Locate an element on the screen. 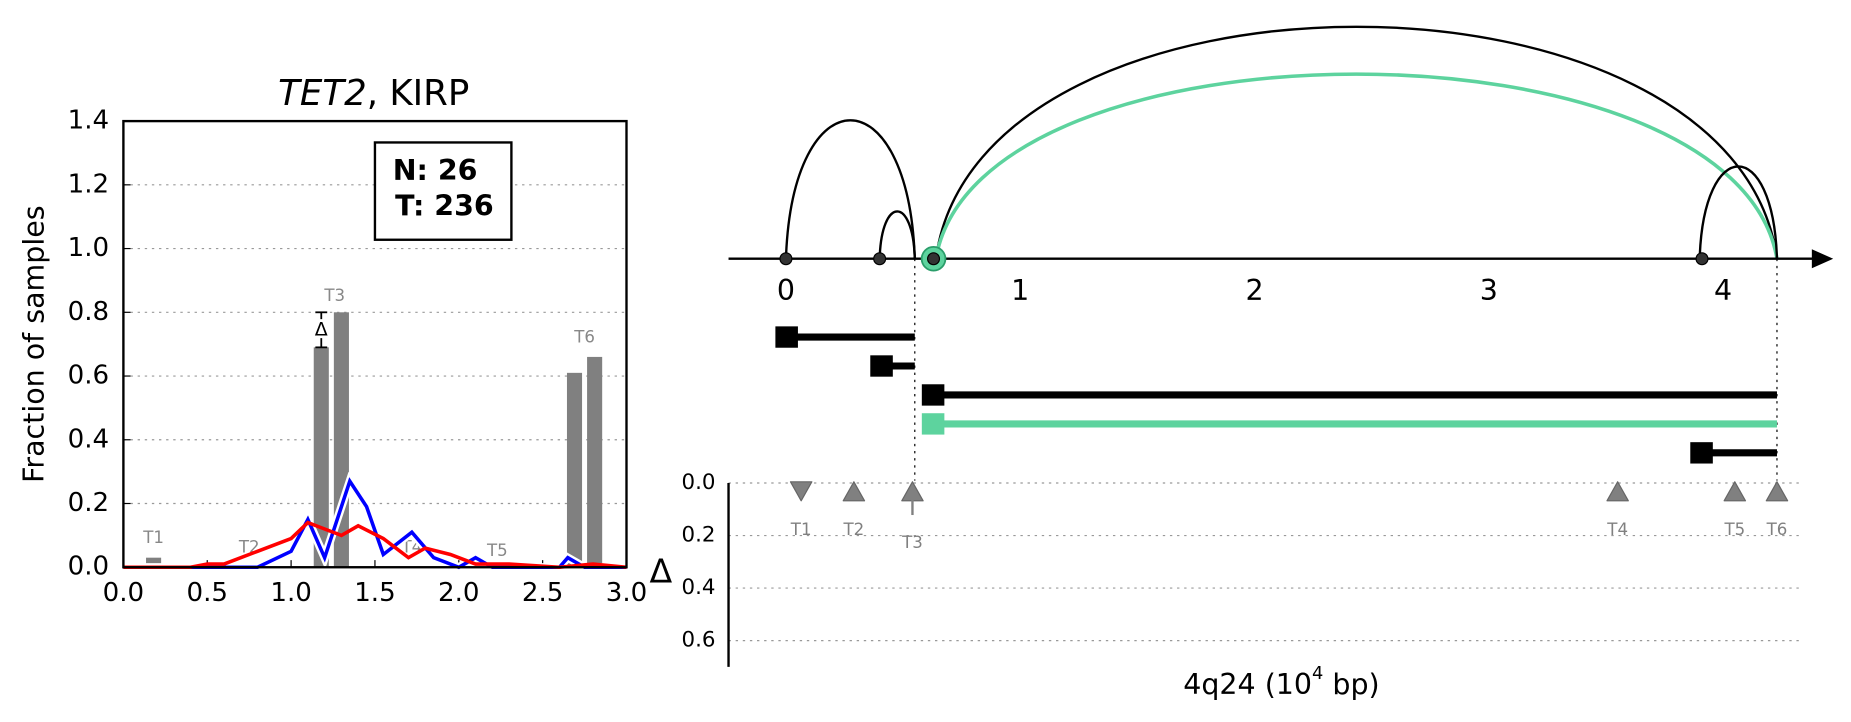  annotation-box is located at coordinates (443, 191).